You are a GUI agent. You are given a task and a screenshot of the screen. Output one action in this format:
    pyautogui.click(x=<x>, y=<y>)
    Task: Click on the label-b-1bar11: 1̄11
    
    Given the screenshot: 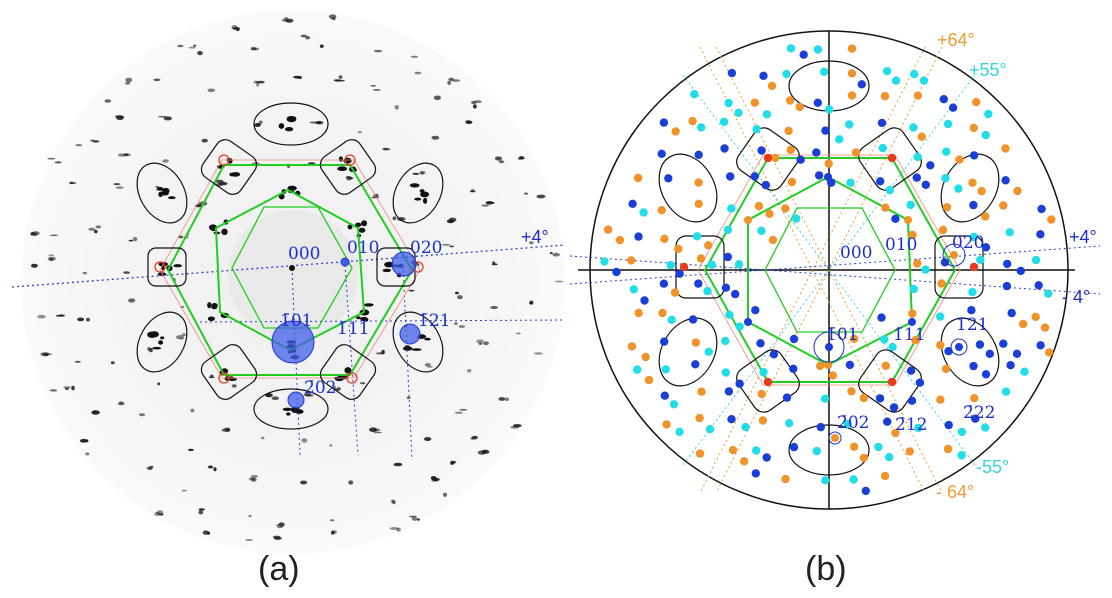 What is the action you would take?
    pyautogui.click(x=909, y=335)
    